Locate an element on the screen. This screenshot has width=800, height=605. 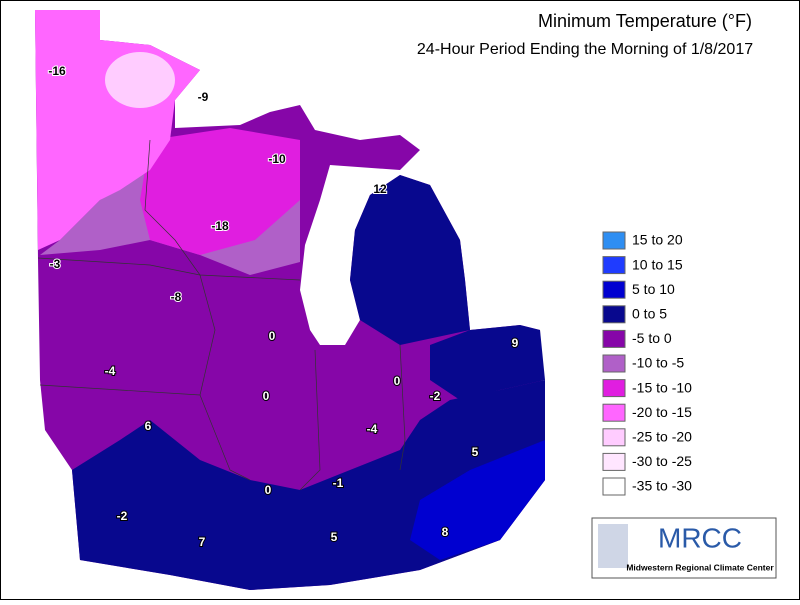
map-label: 12 is located at coordinates (380, 189).